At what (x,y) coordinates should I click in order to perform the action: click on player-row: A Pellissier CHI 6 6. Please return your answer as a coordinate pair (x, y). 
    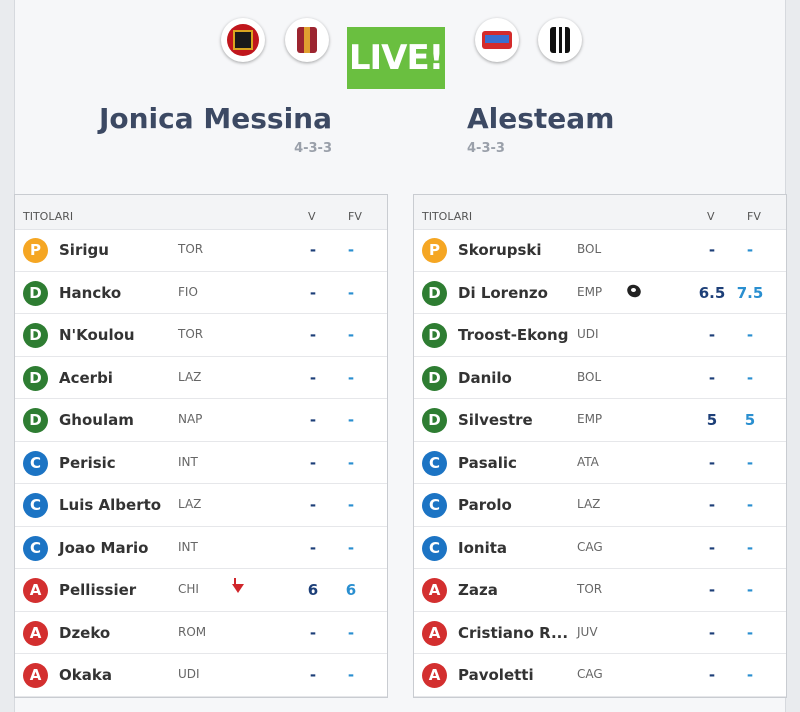
    Looking at the image, I should click on (201, 590).